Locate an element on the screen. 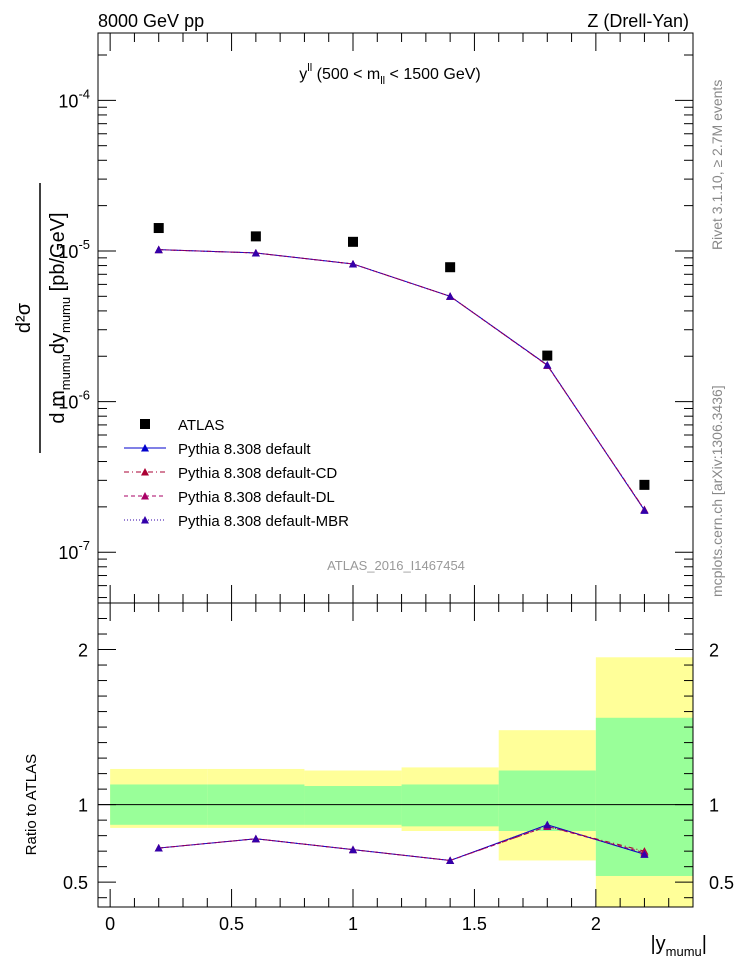 The image size is (746, 972). y-tick-label: 10⁻⁷ is located at coordinates (74, 550).